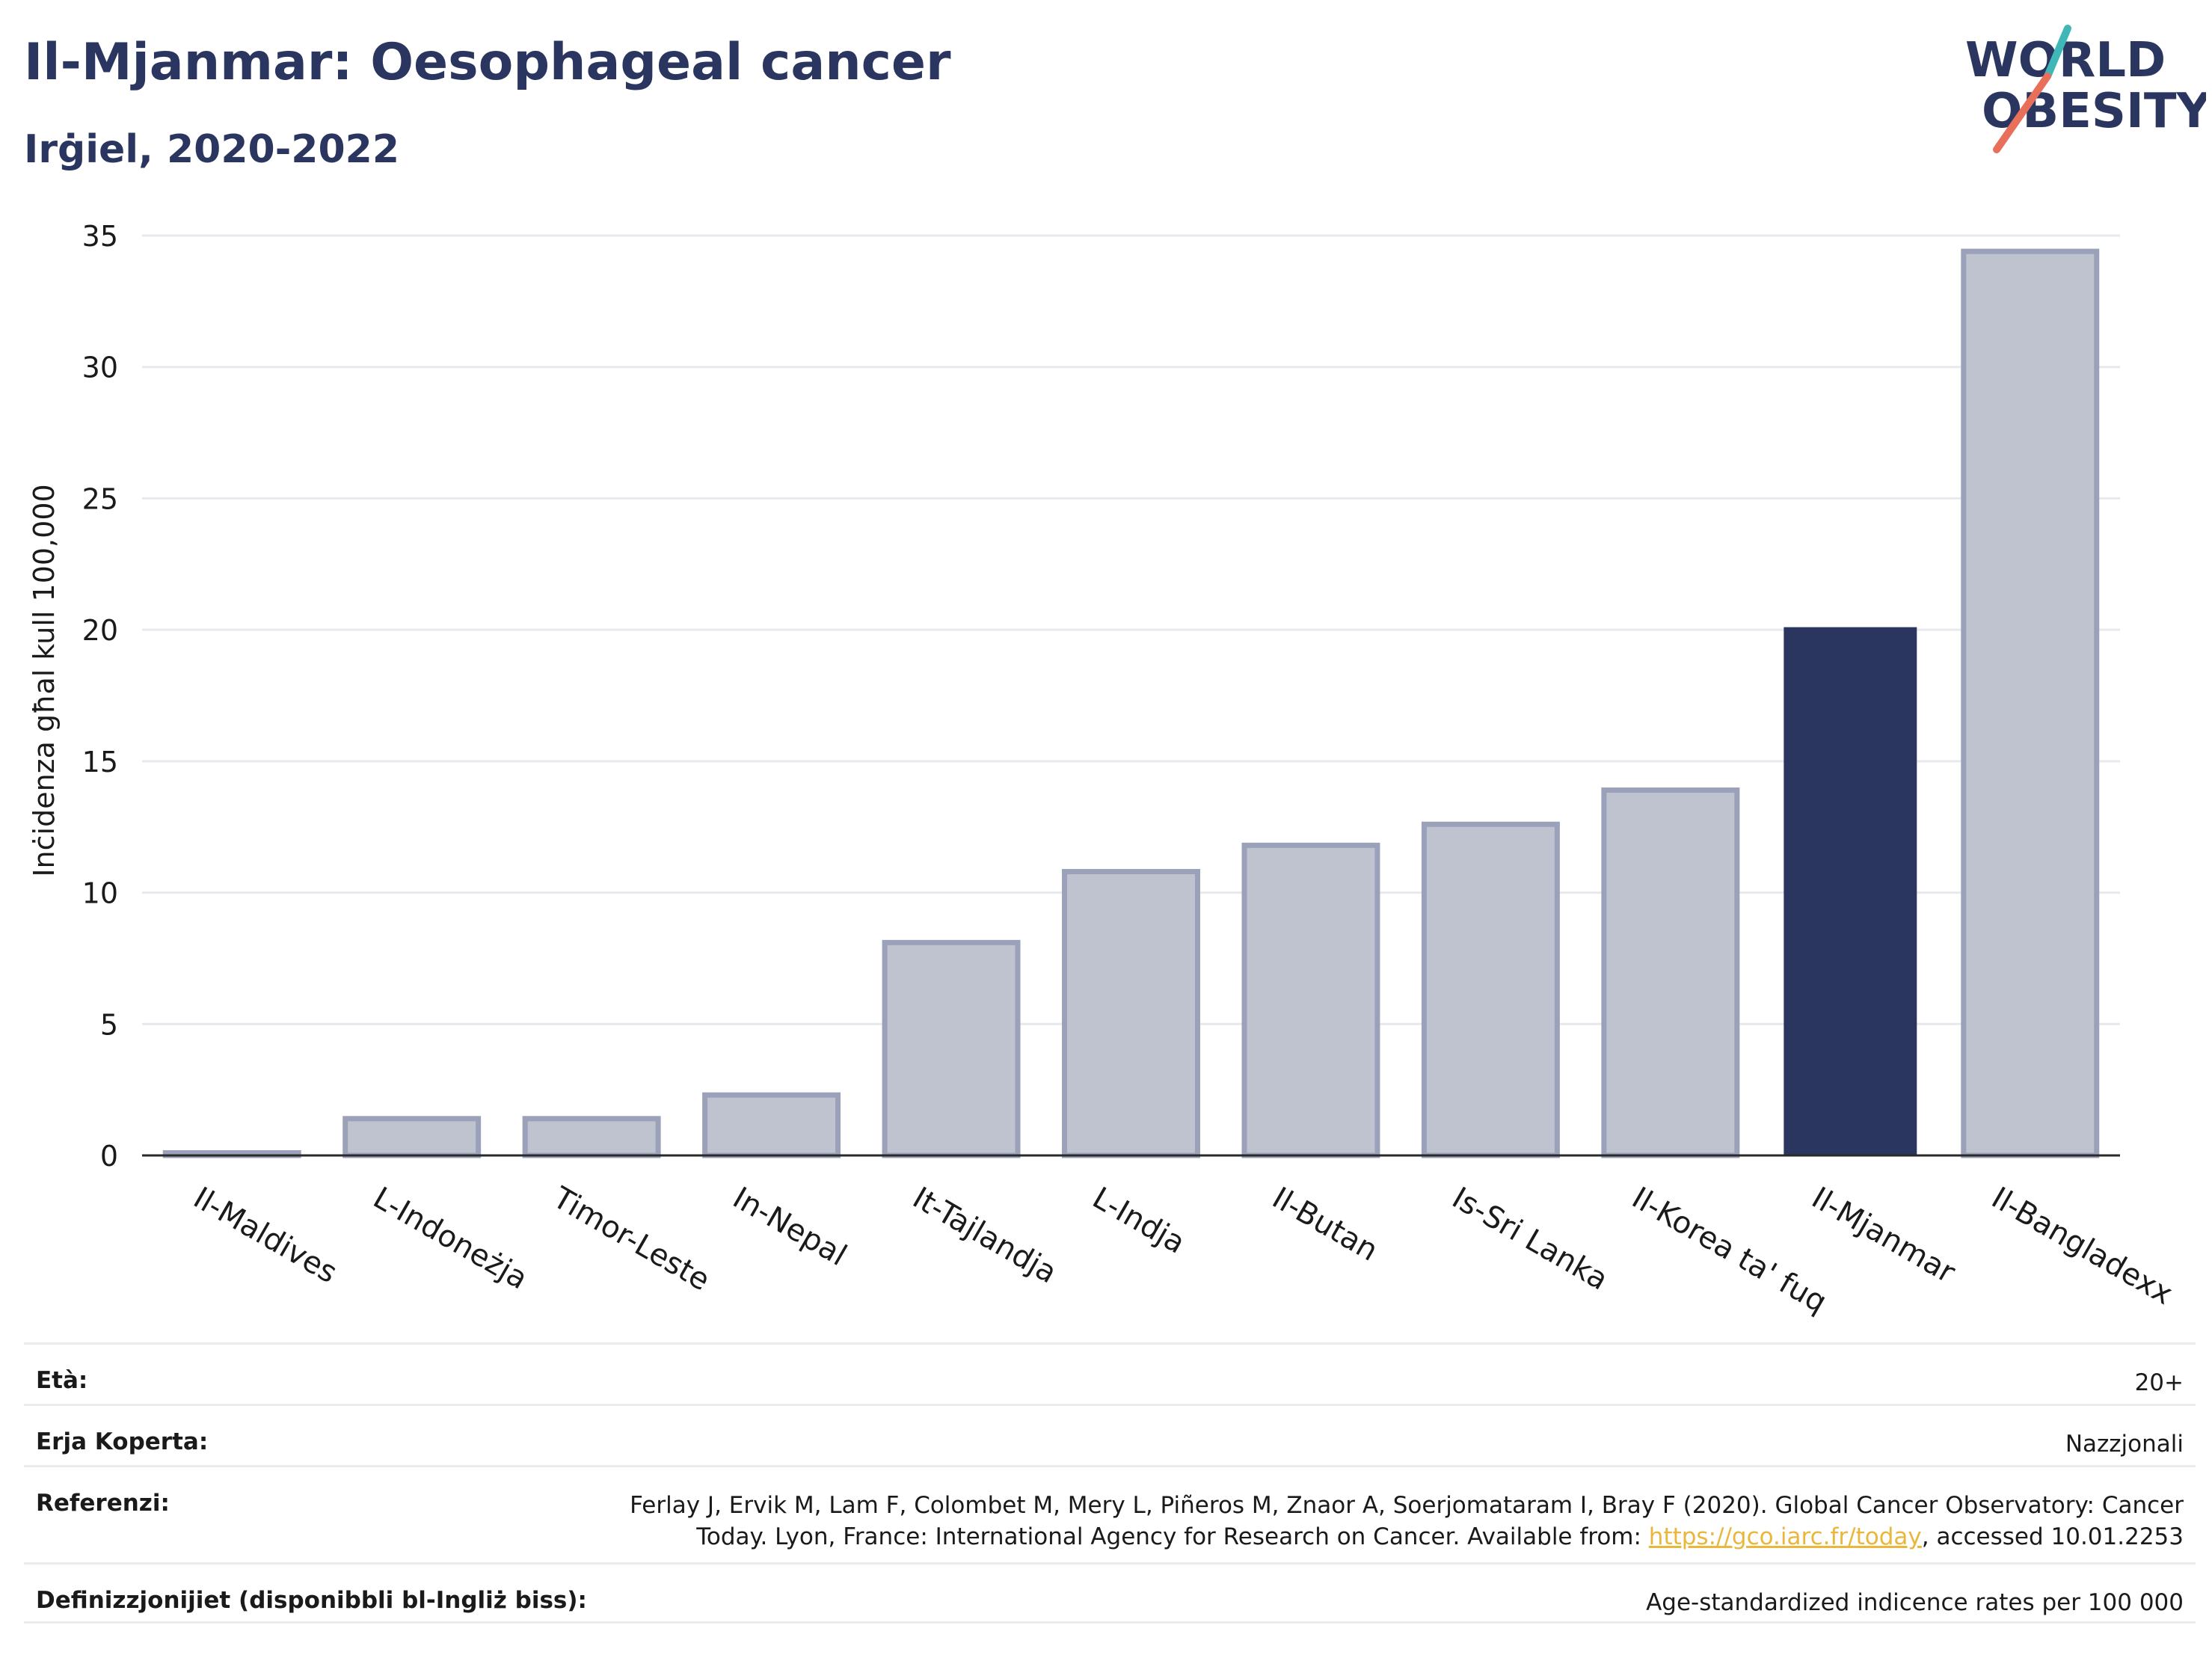  Describe the element at coordinates (2124, 1444) in the screenshot. I see `area-value: Nazzjonali` at that location.